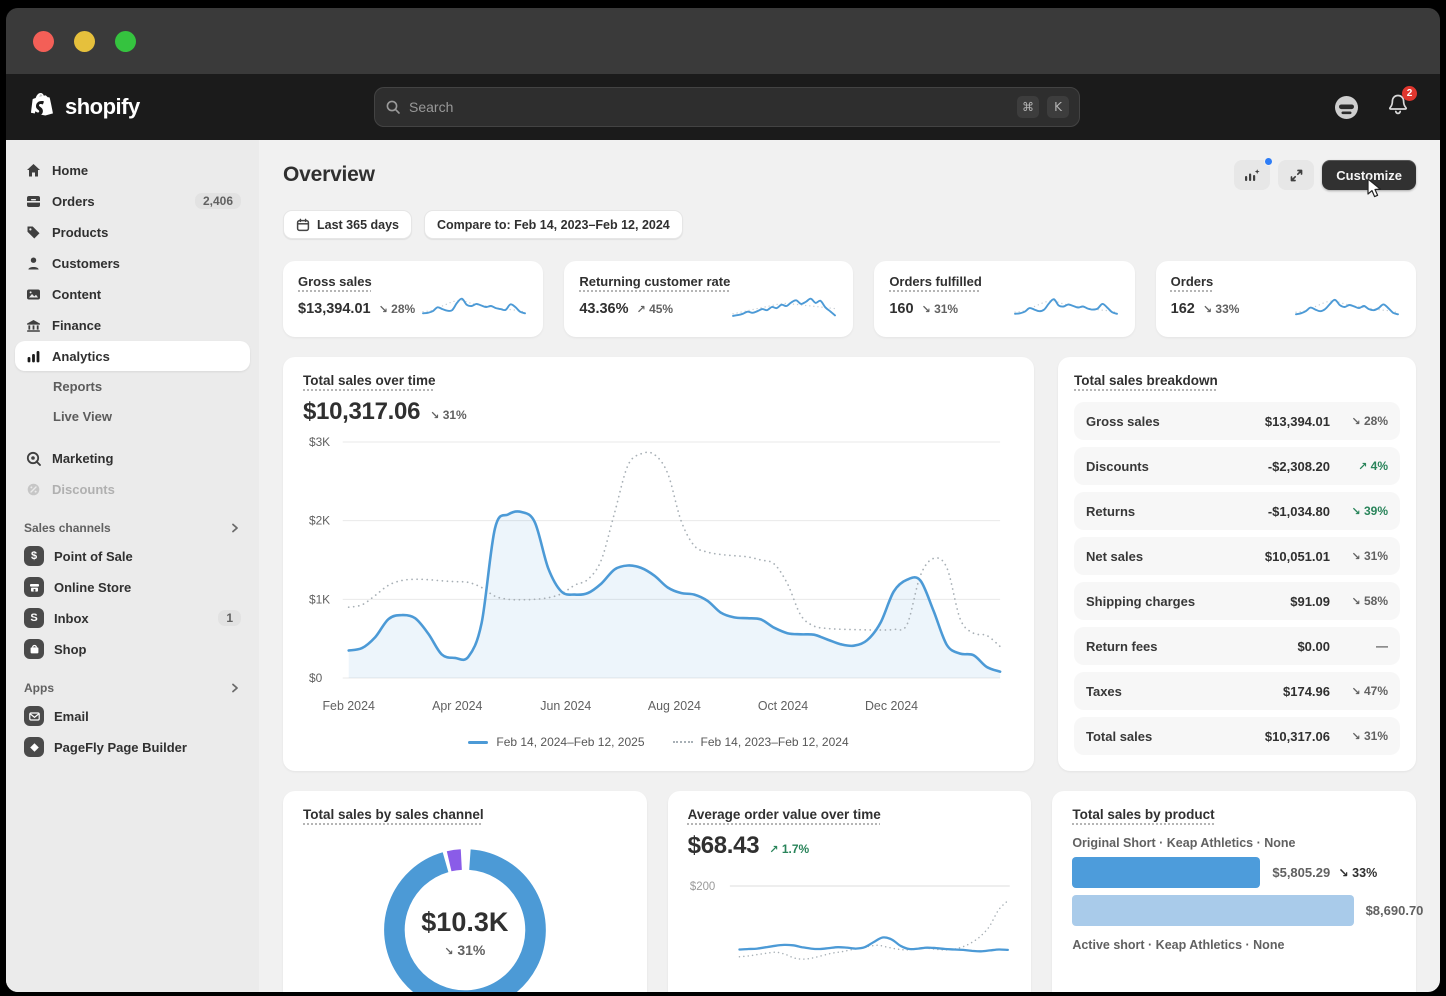 The image size is (1446, 996). Describe the element at coordinates (335, 281) in the screenshot. I see `metric-title: Gross sales` at that location.